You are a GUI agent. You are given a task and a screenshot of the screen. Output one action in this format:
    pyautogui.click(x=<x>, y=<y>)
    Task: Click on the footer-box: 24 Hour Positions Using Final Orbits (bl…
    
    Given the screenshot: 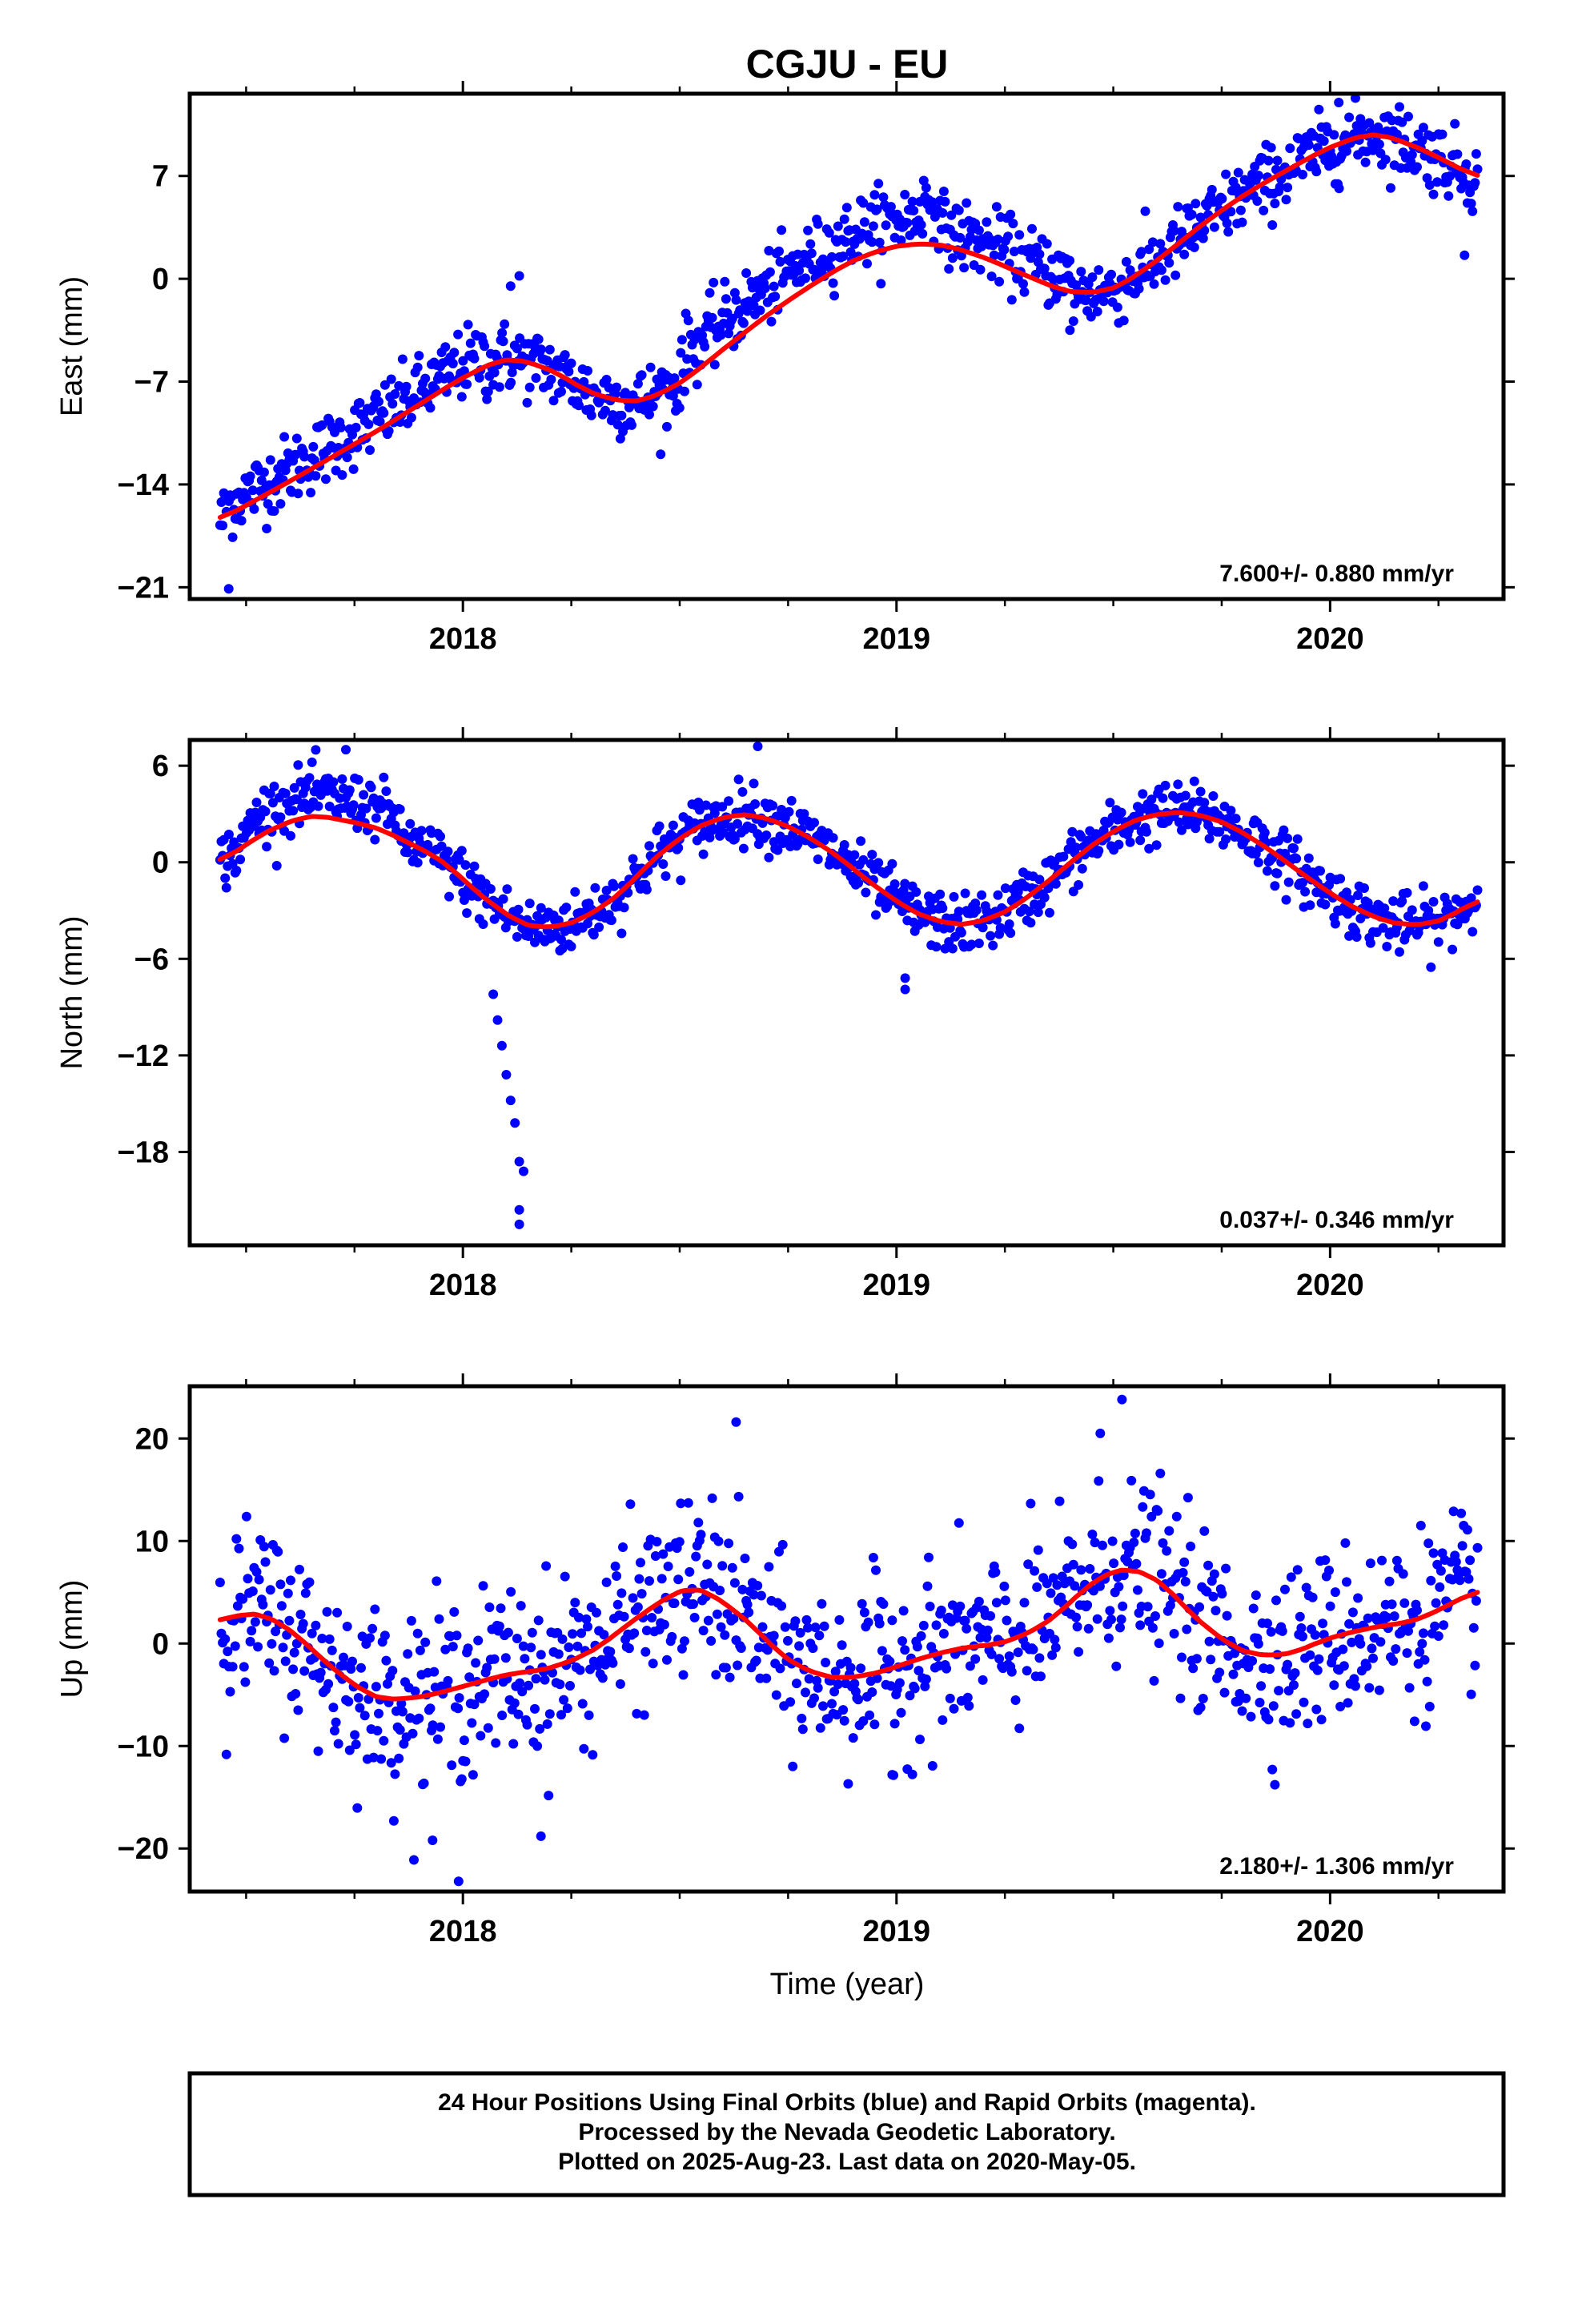 What is the action you would take?
    pyautogui.click(x=847, y=2134)
    